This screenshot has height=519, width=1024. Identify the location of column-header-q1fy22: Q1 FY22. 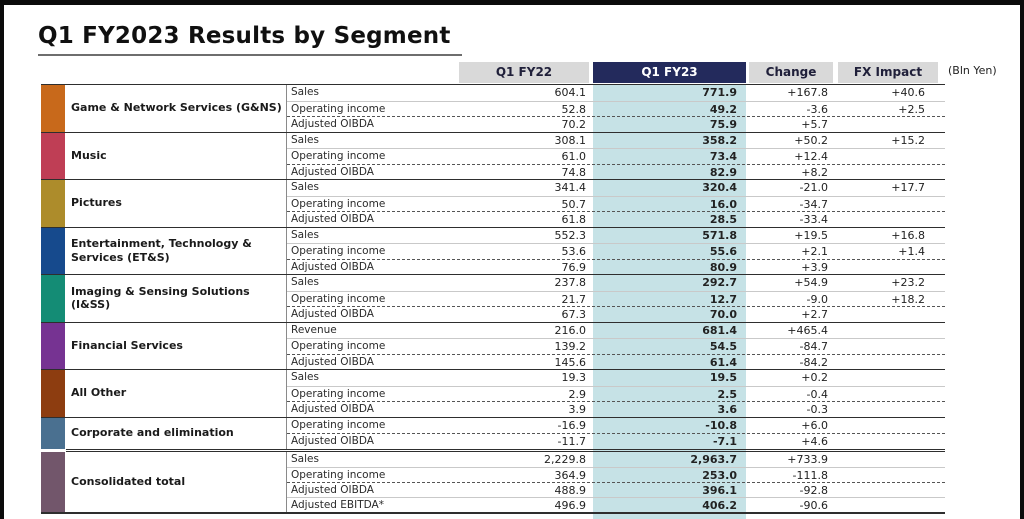
(524, 72).